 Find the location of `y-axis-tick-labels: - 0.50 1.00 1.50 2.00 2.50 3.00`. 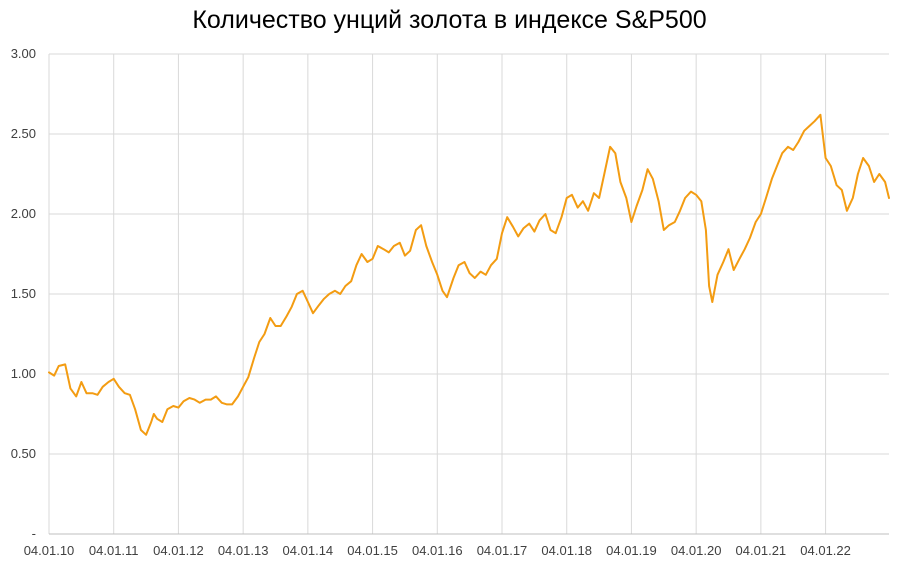

y-axis-tick-labels: - 0.50 1.00 1.50 2.00 2.50 3.00 is located at coordinates (23, 293).